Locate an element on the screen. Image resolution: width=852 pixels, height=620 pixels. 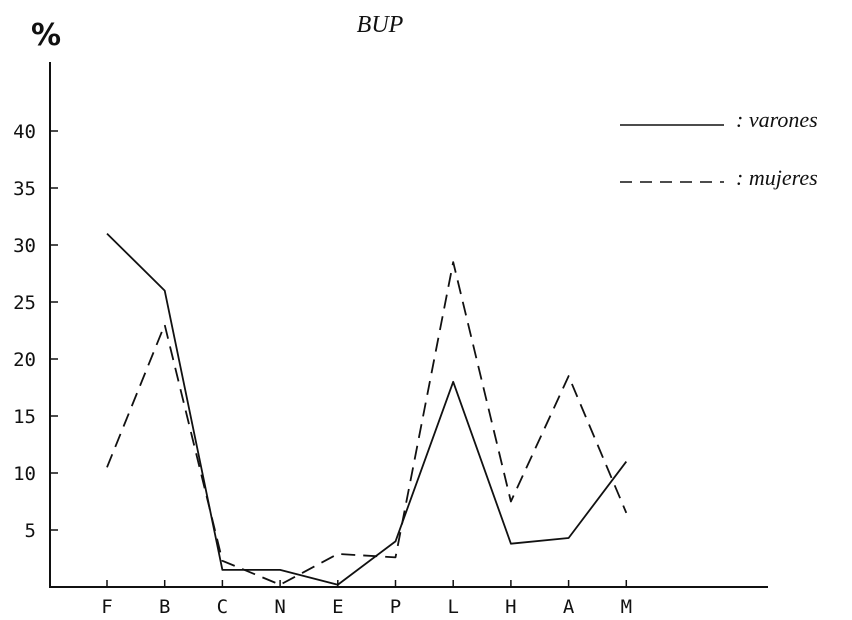
legend: : varones : mujeres is located at coordinates (719, 148).